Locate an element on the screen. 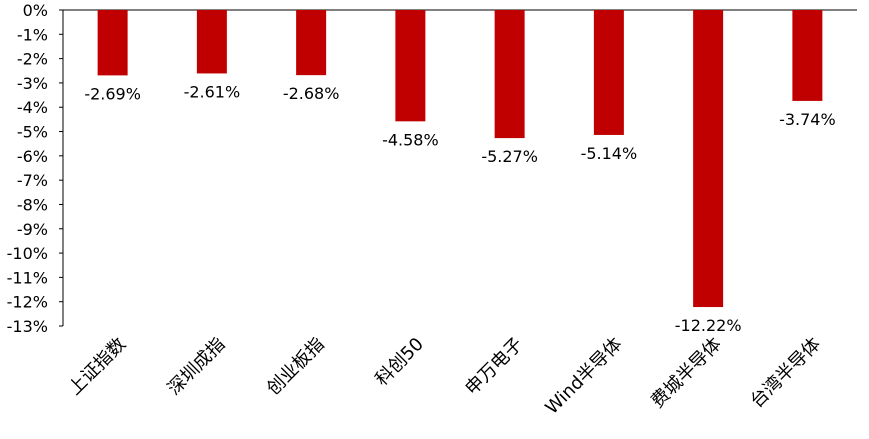 This screenshot has width=869, height=439. y-tick-label: -2% is located at coordinates (32, 59).